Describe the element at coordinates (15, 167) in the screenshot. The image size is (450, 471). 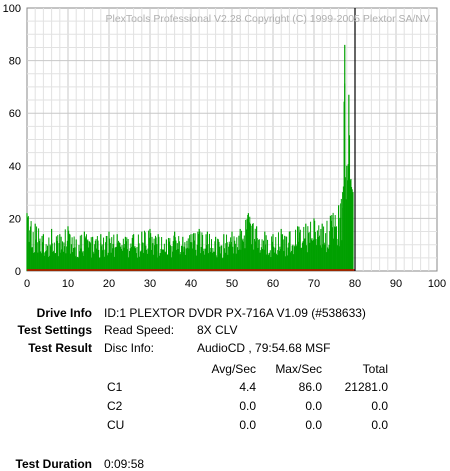
I see `y-tick-label: 40` at that location.